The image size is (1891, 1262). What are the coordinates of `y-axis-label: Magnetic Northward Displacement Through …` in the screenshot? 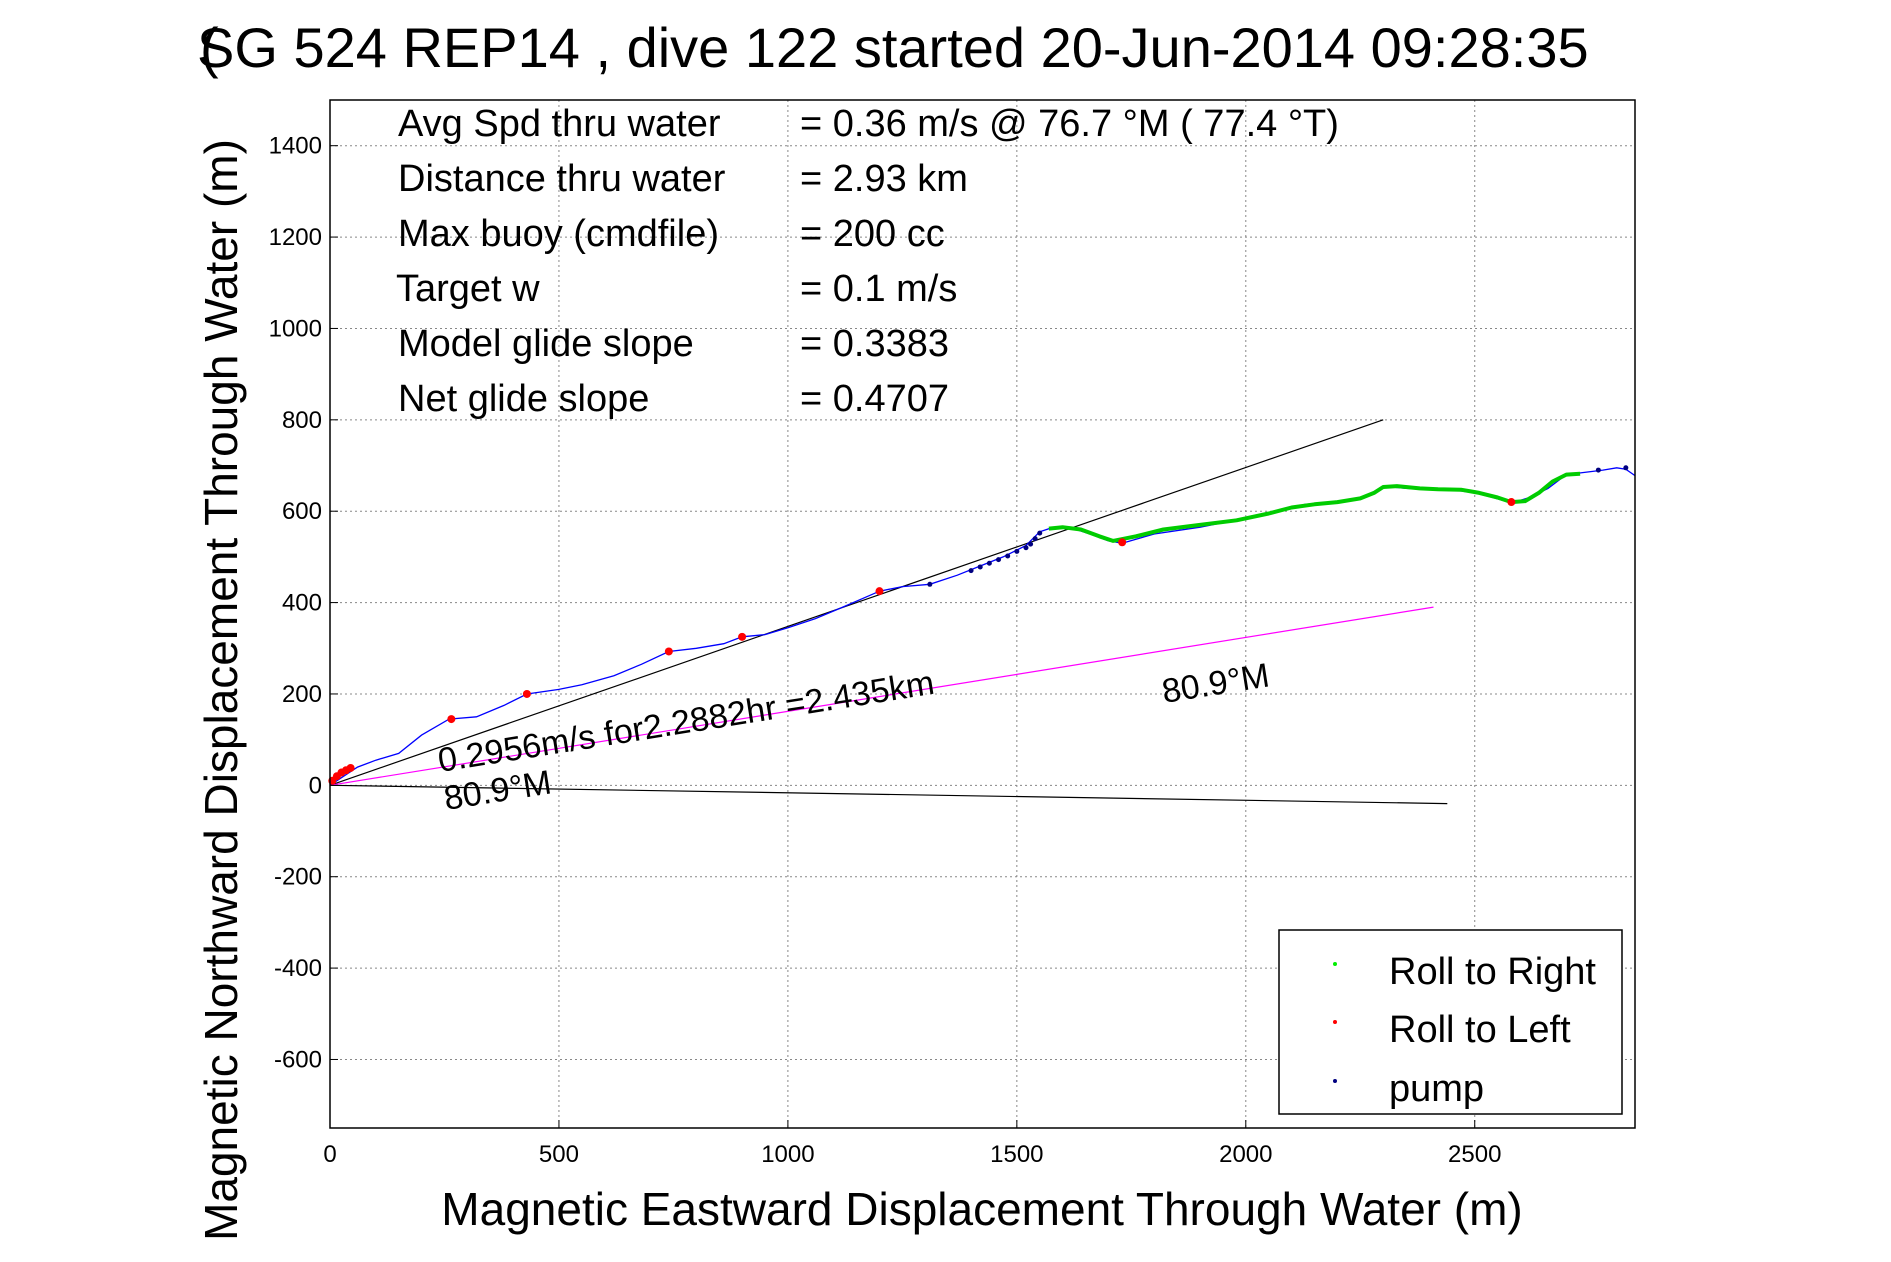 It's located at (221, 690).